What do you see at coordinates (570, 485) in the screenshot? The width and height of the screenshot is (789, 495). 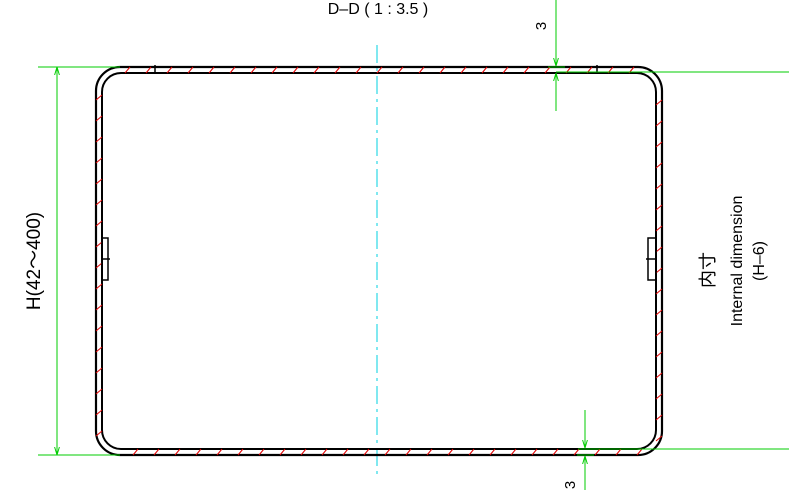 I see `bottom-wall-value: 3` at bounding box center [570, 485].